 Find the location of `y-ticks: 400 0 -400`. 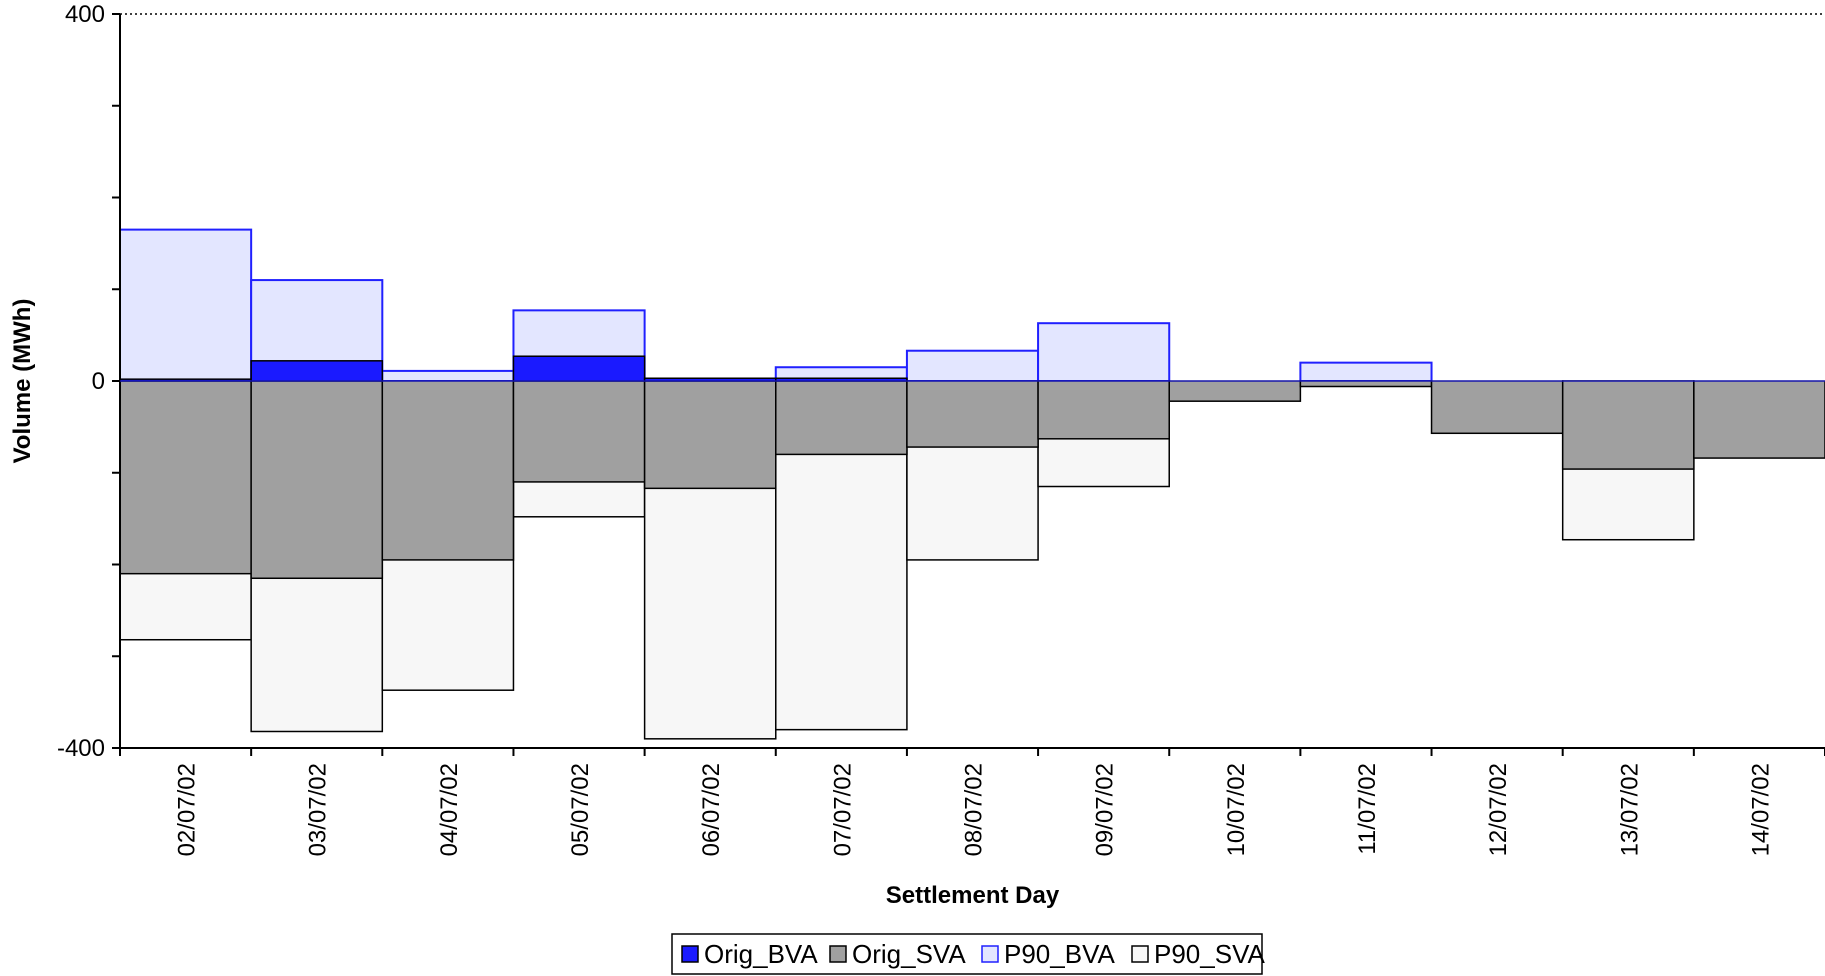

y-ticks: 400 0 -400 is located at coordinates (88, 381).